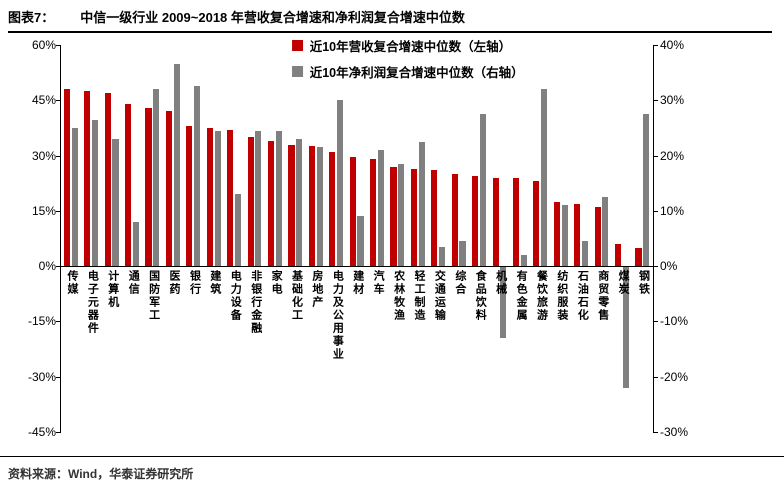  I want to click on category-label: 轻工制造, so click(419, 296).